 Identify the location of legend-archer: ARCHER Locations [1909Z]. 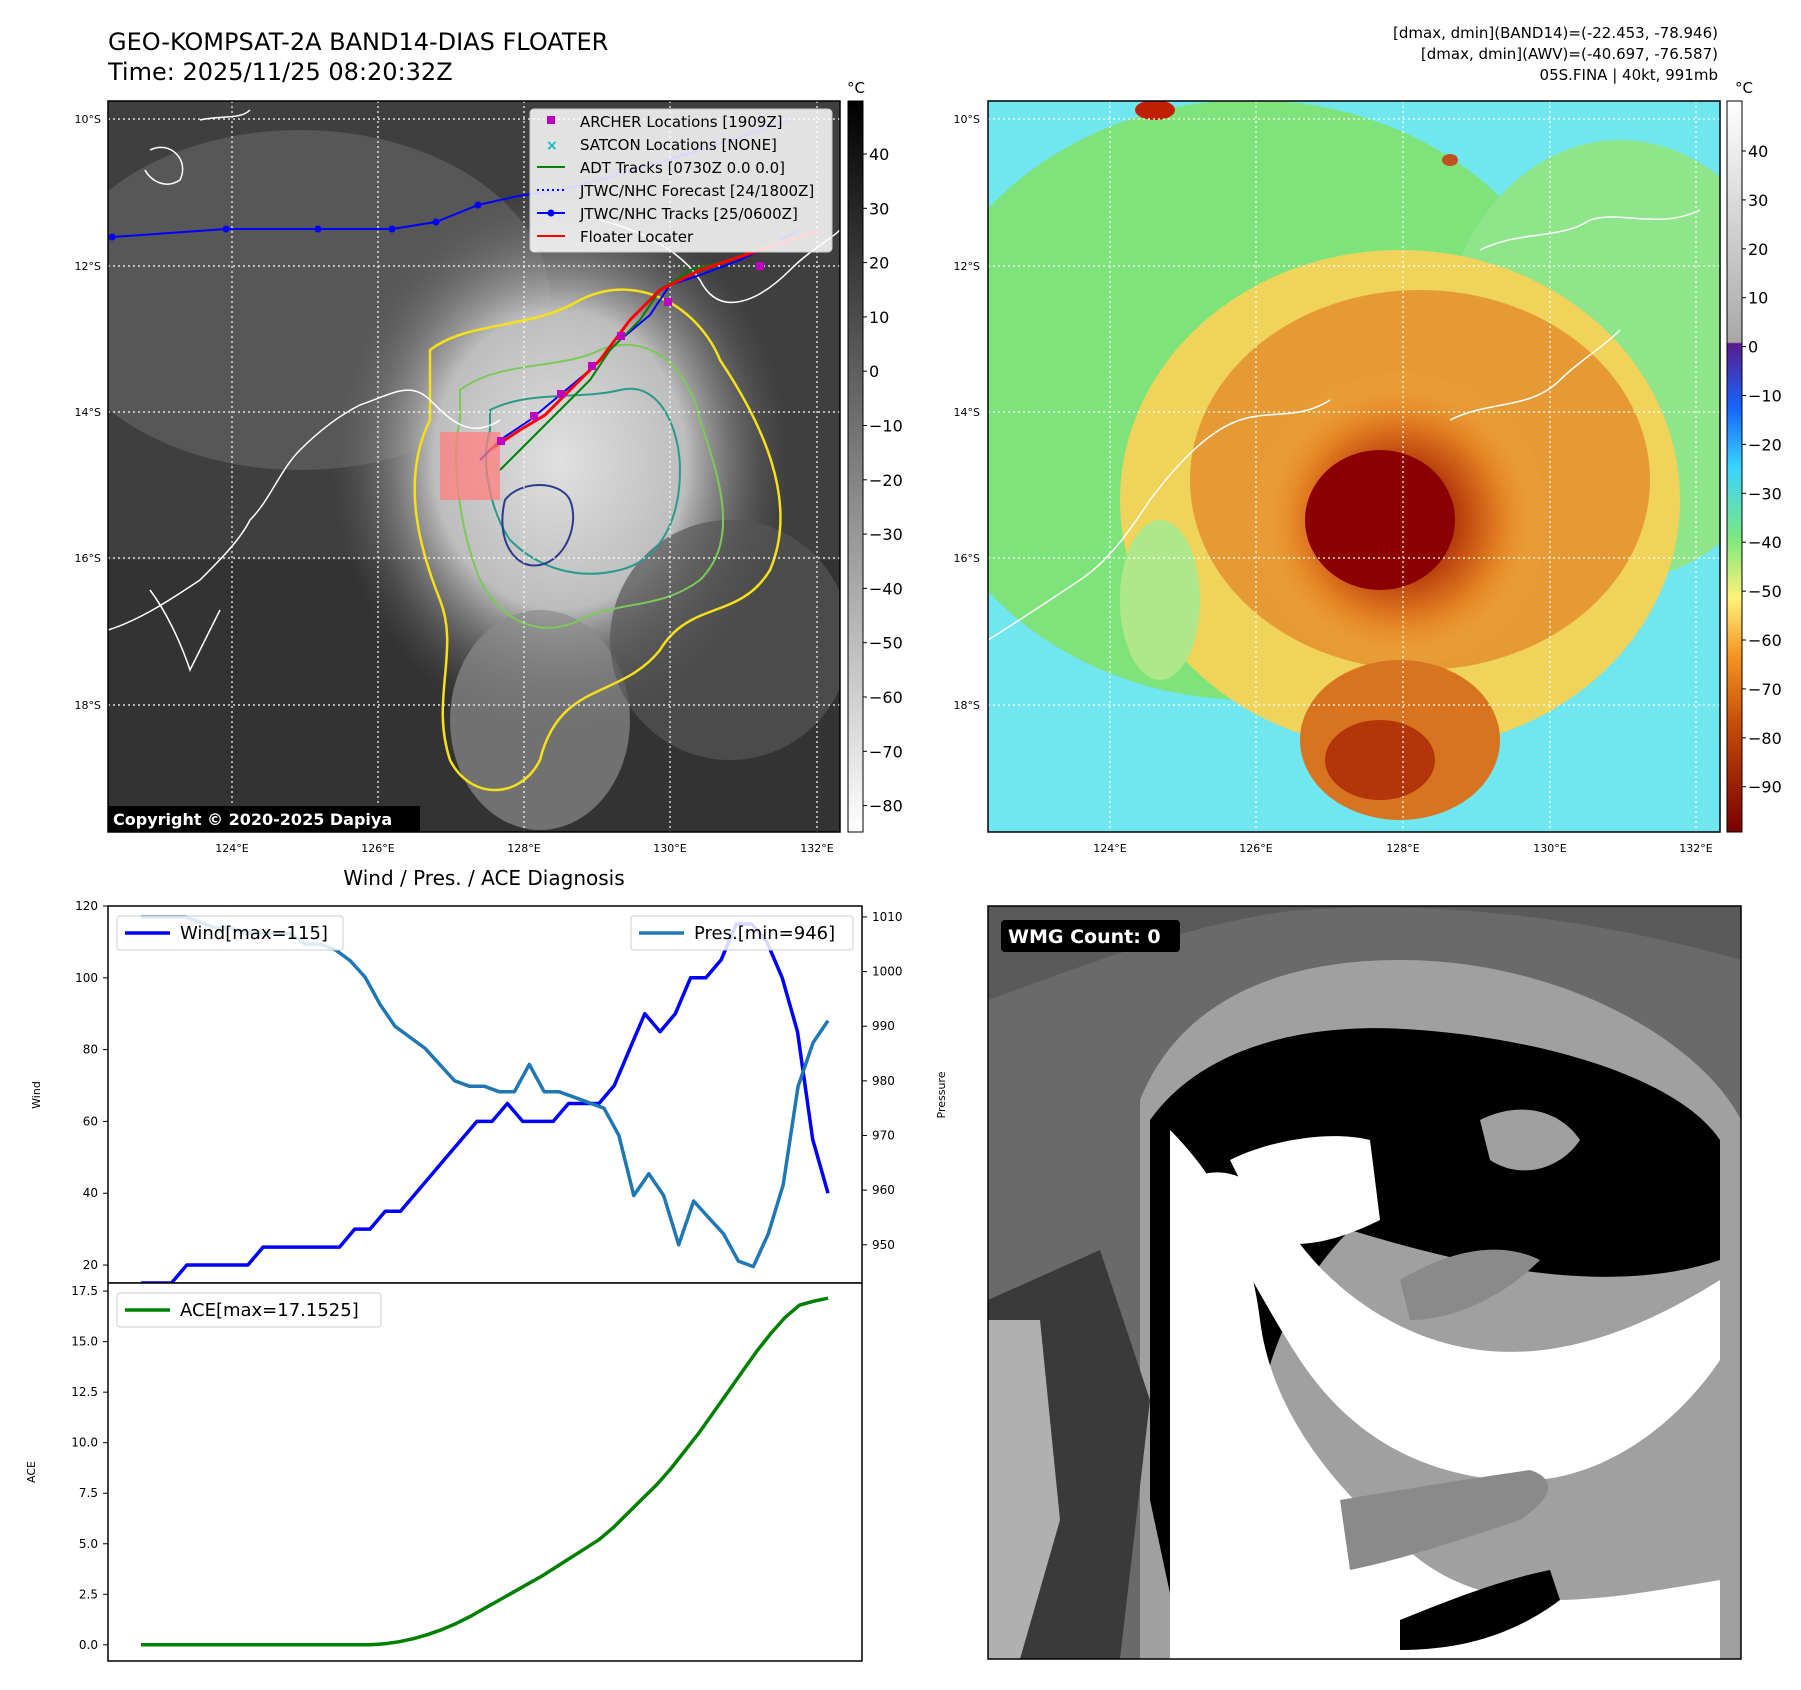
(681, 122).